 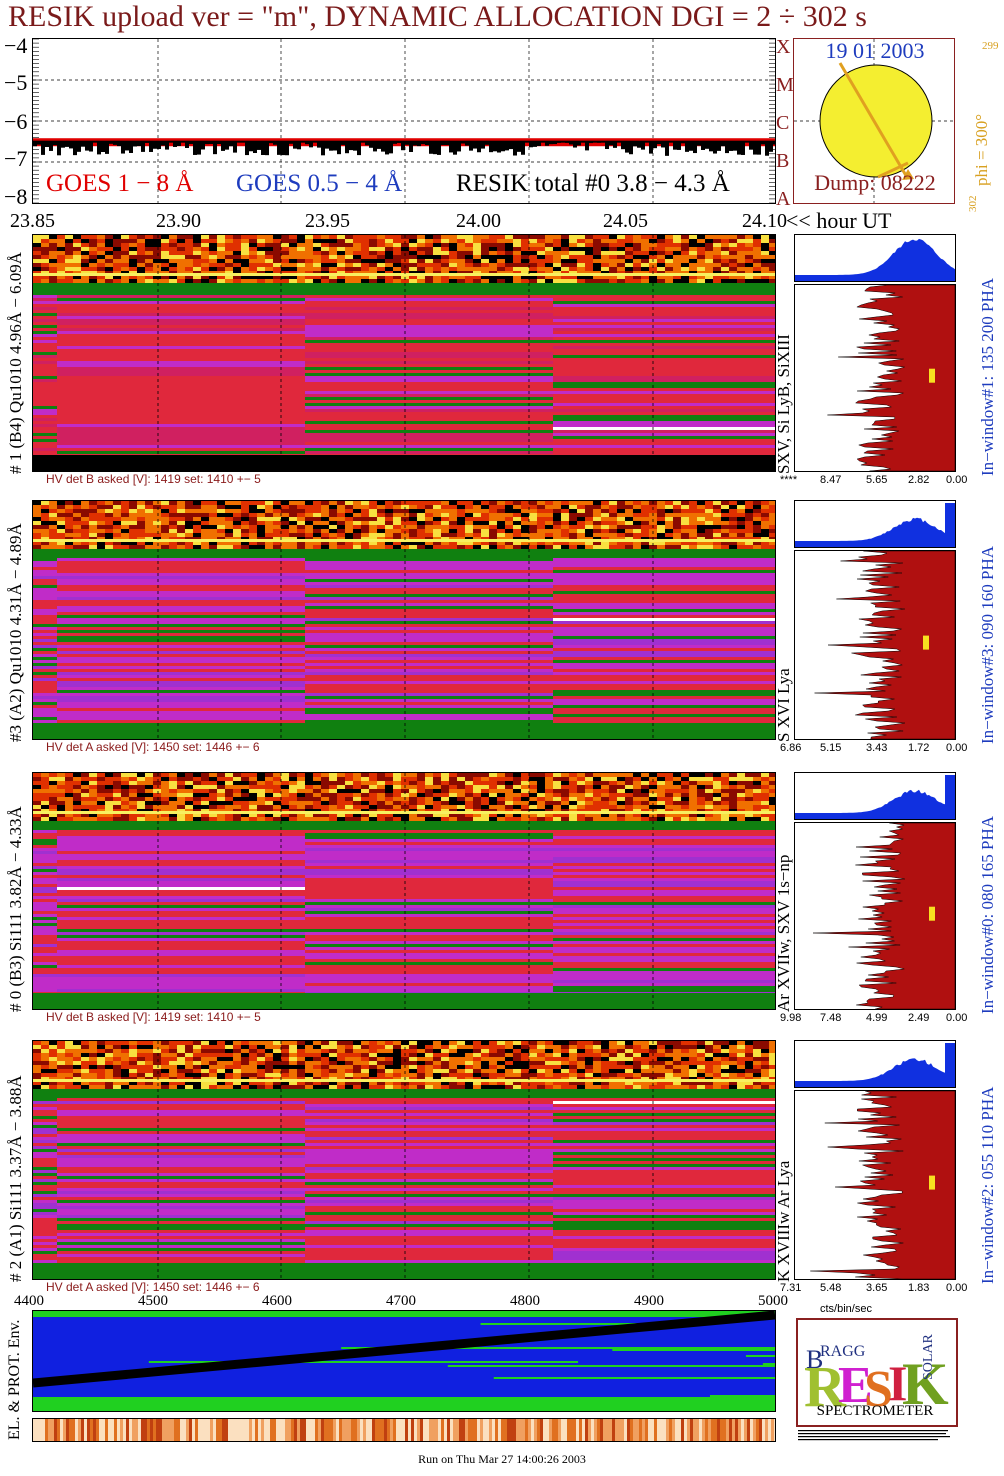 I want to click on goes-ytick: −6, so click(x=16, y=121).